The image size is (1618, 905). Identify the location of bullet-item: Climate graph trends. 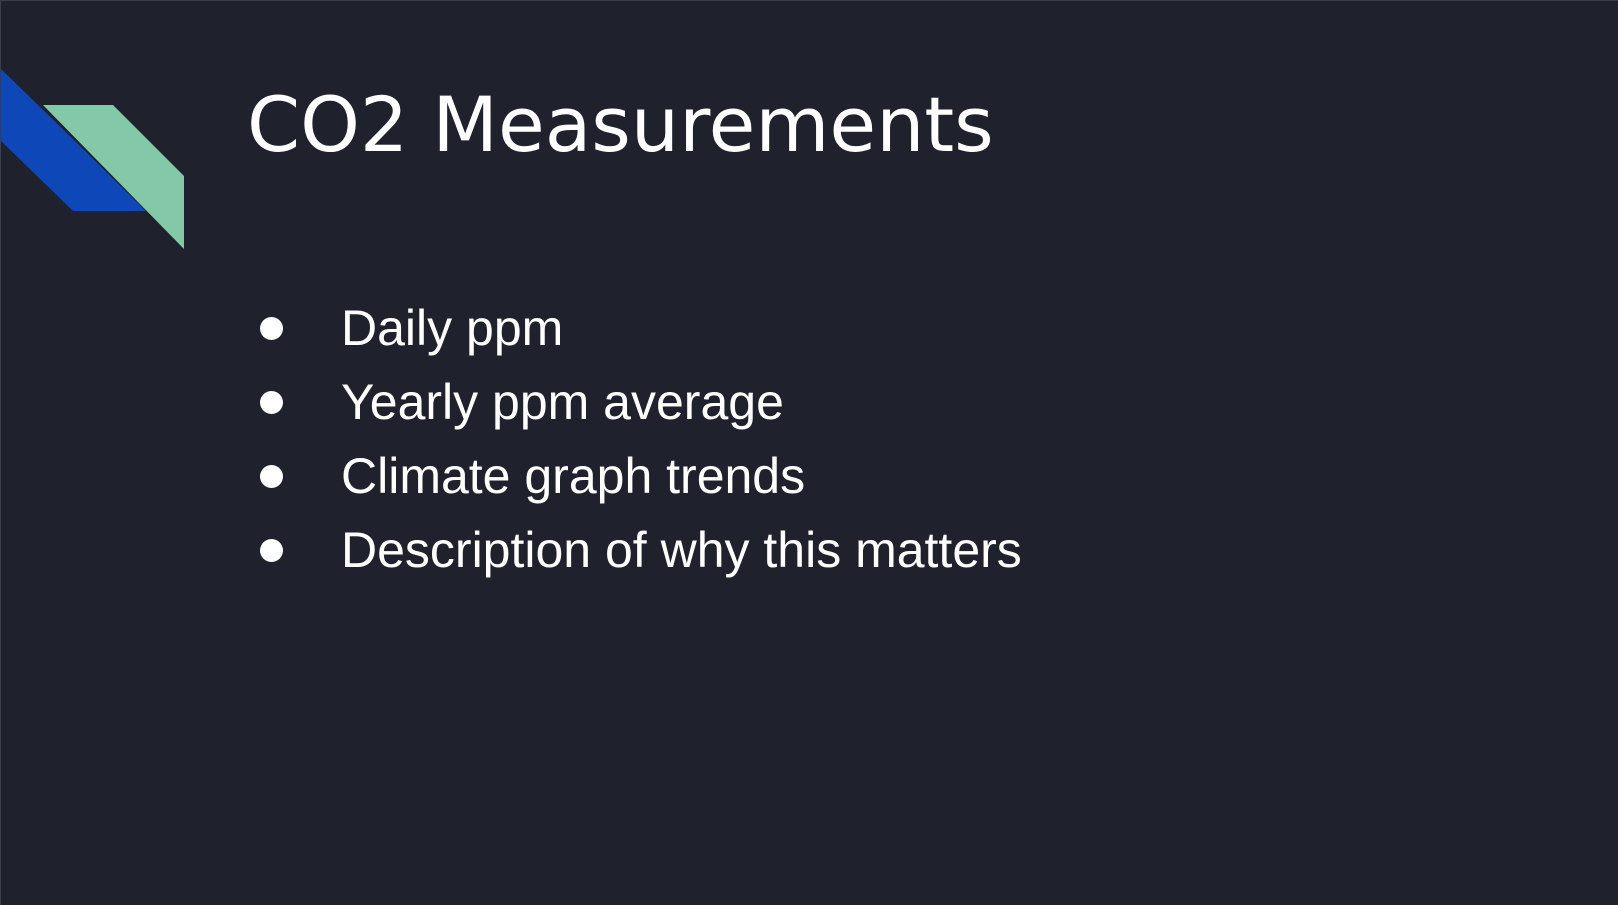
(634, 476).